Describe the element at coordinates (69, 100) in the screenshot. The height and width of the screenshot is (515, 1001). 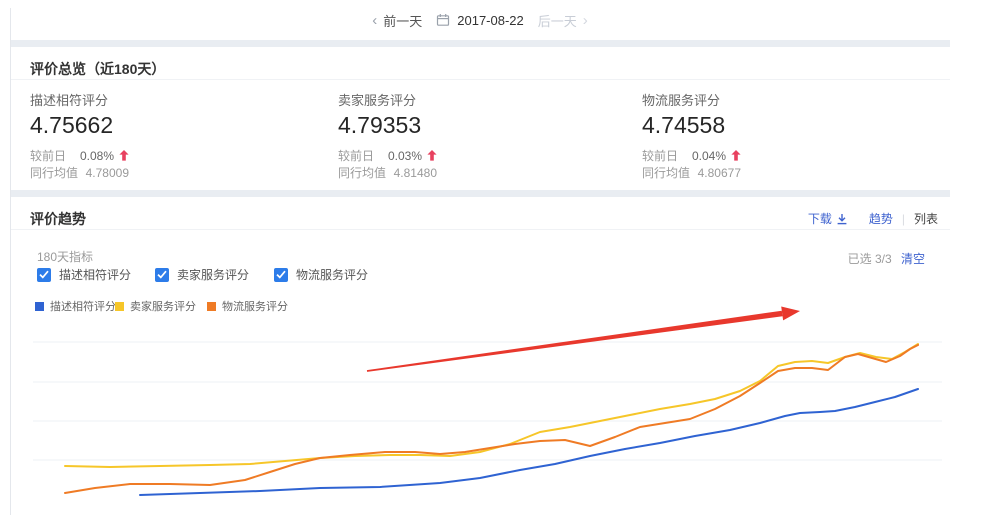
I see `stat-label: 描述相符评分` at that location.